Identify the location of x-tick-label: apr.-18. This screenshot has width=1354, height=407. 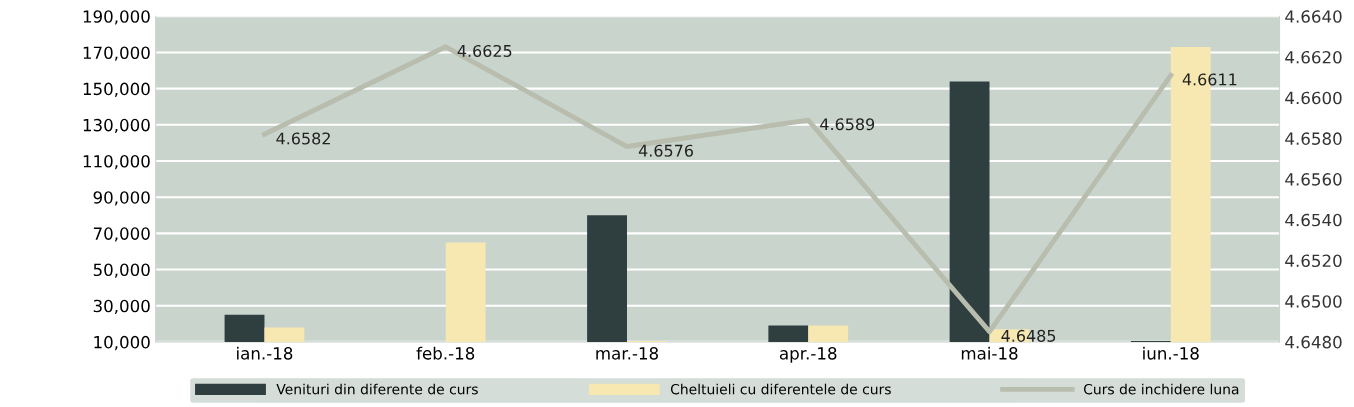
(808, 355).